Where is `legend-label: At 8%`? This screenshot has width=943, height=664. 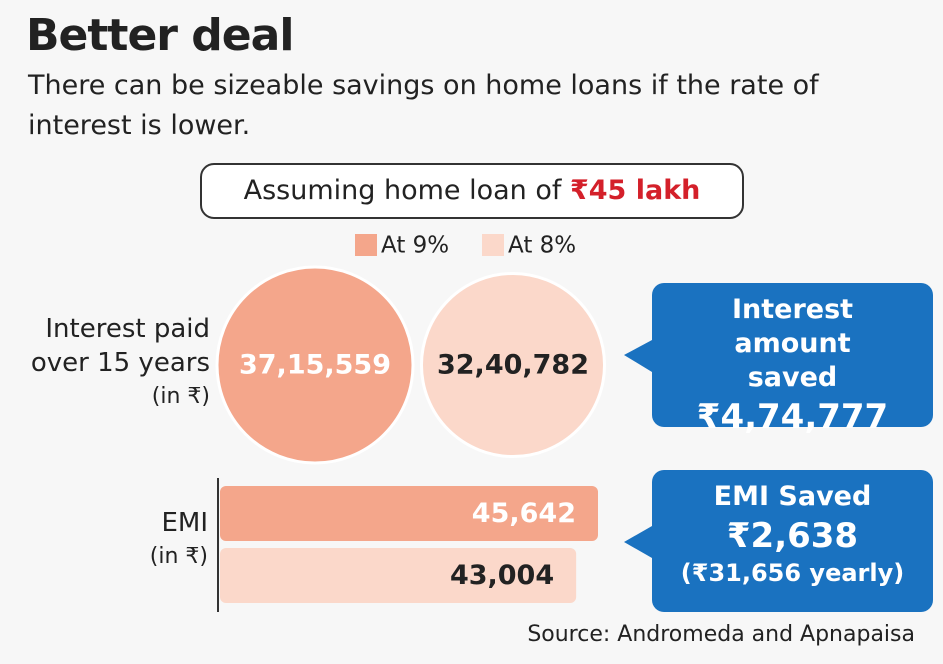
legend-label: At 8% is located at coordinates (542, 246).